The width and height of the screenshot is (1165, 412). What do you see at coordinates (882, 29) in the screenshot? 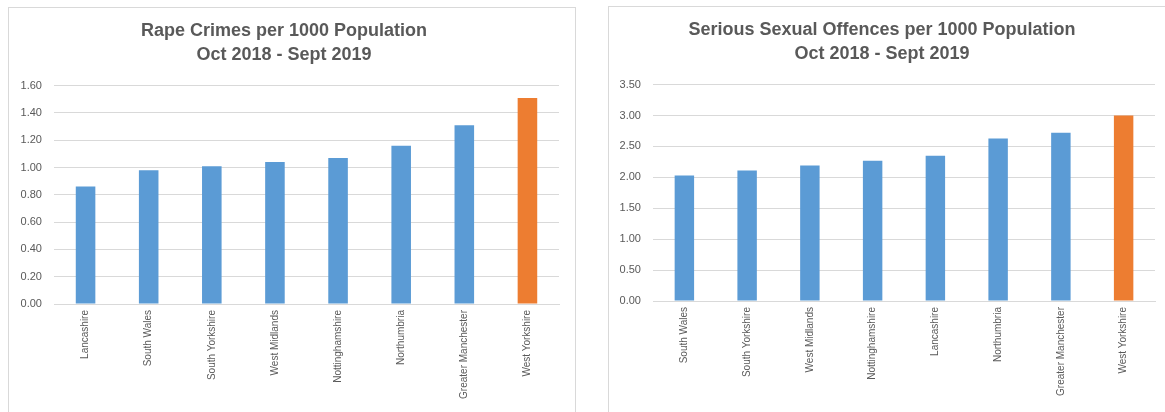
I see `chart-title: Serious Sexual Offences per 1000 Population` at bounding box center [882, 29].